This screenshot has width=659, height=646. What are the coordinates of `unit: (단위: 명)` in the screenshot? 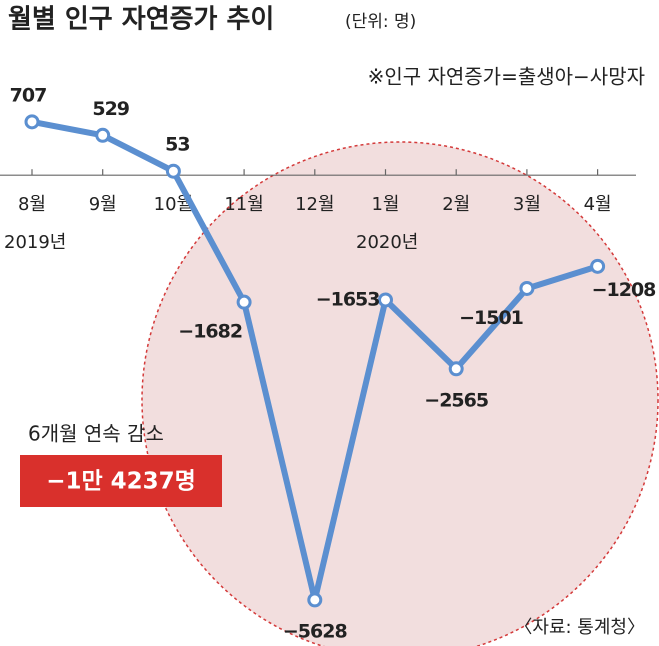 It's located at (380, 22).